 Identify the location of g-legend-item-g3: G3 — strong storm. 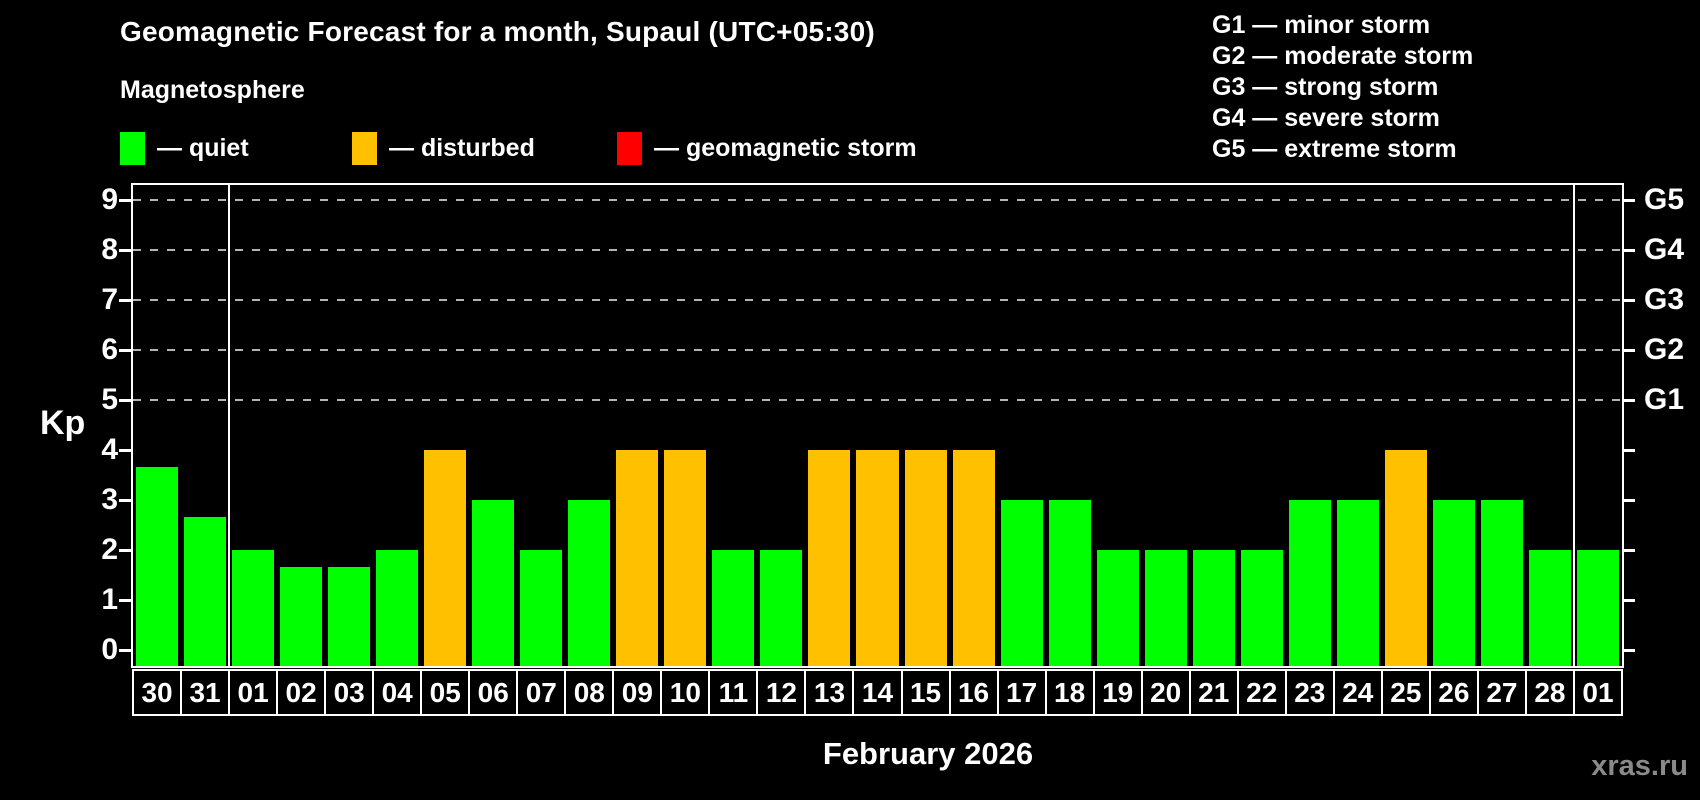
(1325, 87).